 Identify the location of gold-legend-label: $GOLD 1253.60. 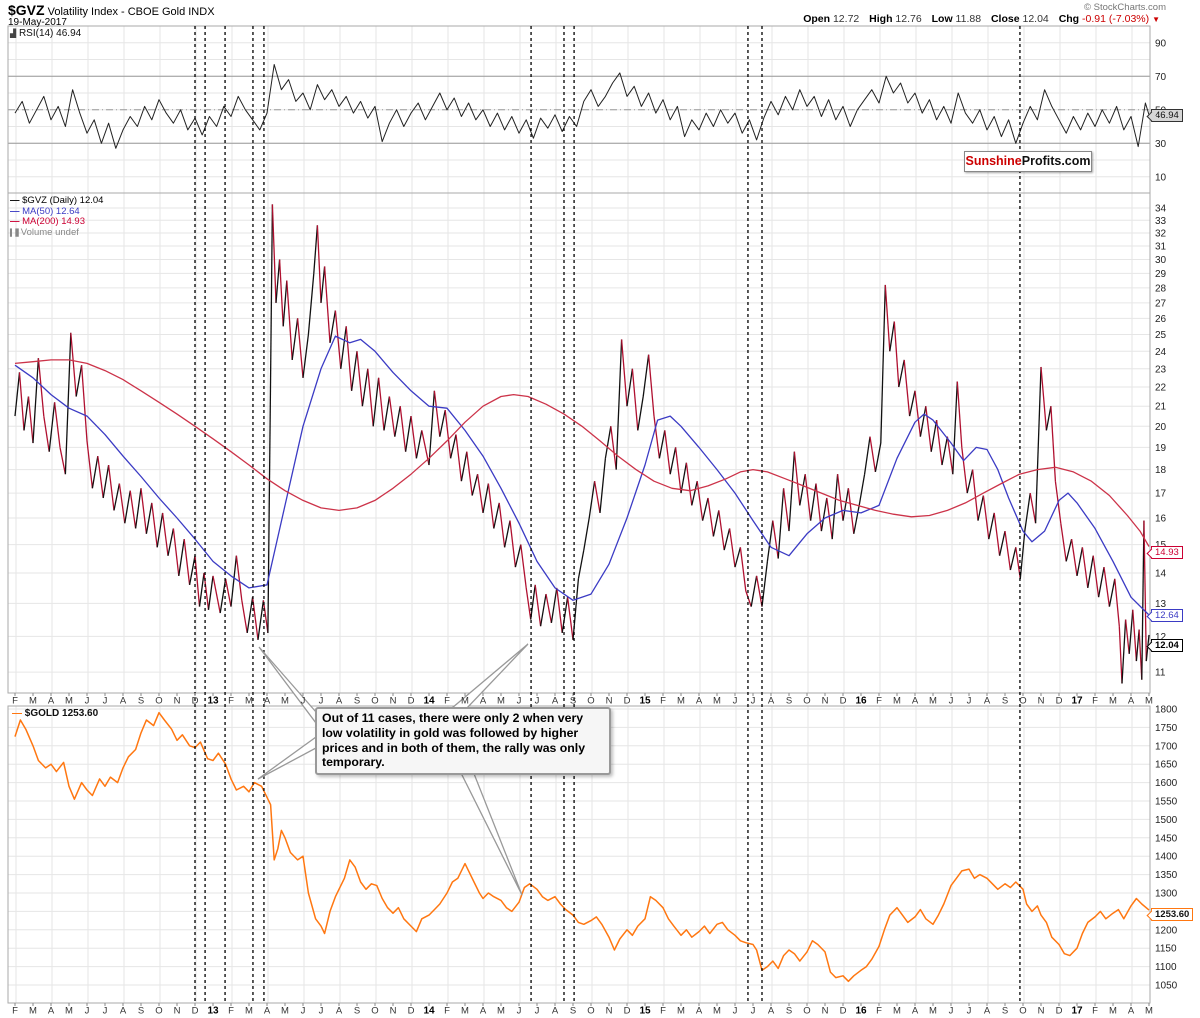
(61, 713).